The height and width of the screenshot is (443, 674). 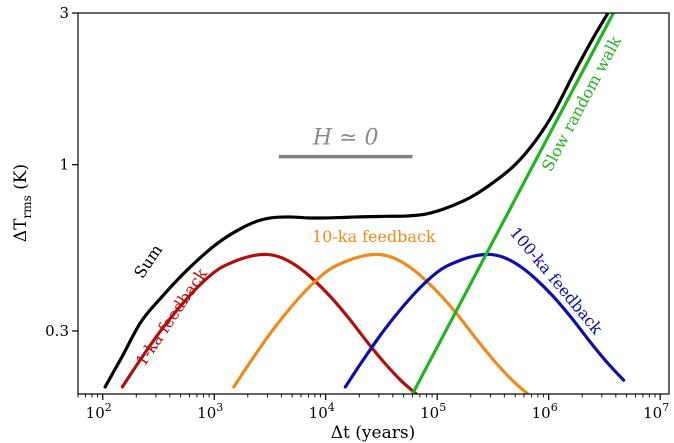 What do you see at coordinates (556, 280) in the screenshot?
I see `label-100-ka-feedback: 100-ka feedback` at bounding box center [556, 280].